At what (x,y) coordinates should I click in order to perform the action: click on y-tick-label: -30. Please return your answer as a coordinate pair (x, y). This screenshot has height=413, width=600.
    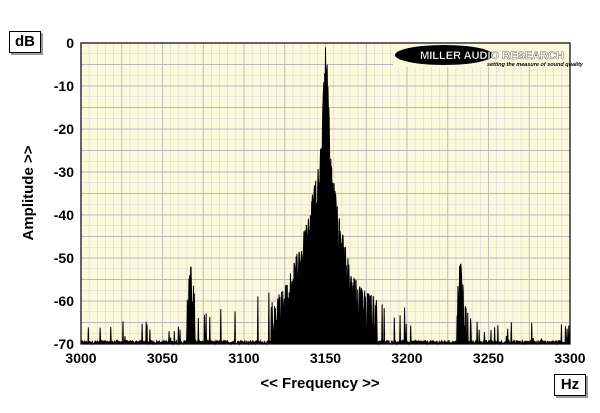
    Looking at the image, I should click on (64, 172).